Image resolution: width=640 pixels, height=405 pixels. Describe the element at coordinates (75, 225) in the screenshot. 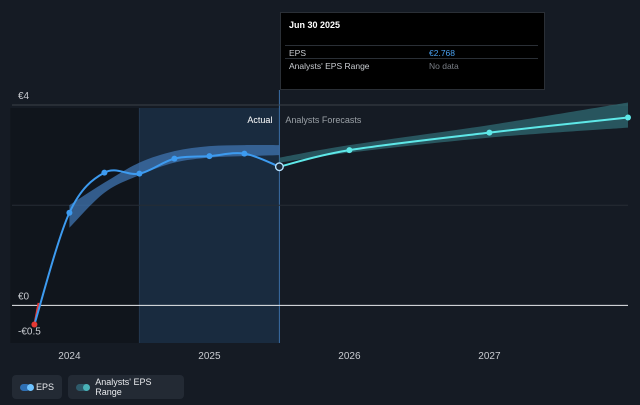

I see `past-region` at that location.